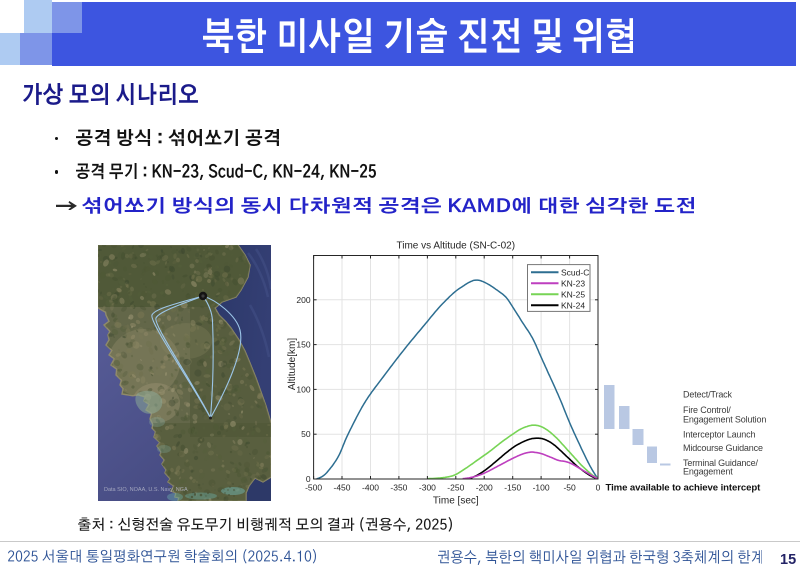 Image resolution: width=800 pixels, height=573 pixels. I want to click on svg-text: KN-24, so click(573, 305).